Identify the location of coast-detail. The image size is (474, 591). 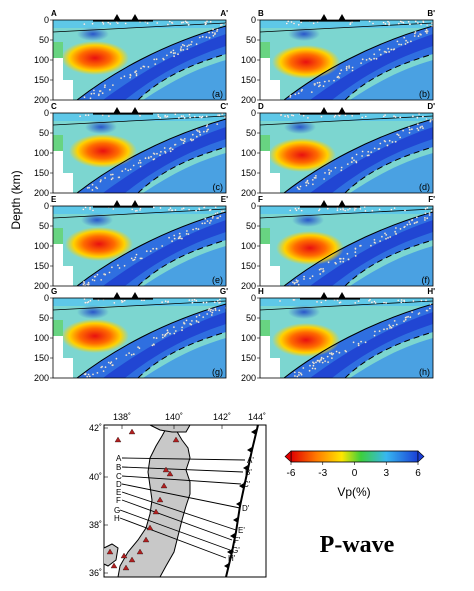
(111, 555).